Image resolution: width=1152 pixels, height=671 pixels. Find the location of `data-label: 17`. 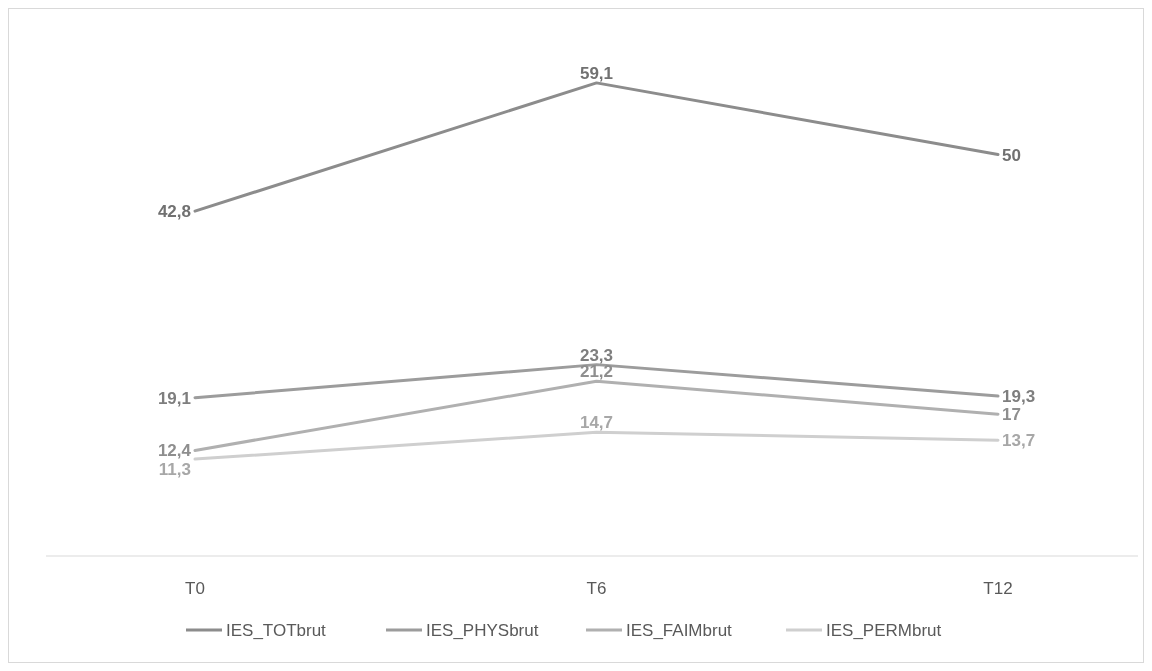

data-label: 17 is located at coordinates (1011, 415).